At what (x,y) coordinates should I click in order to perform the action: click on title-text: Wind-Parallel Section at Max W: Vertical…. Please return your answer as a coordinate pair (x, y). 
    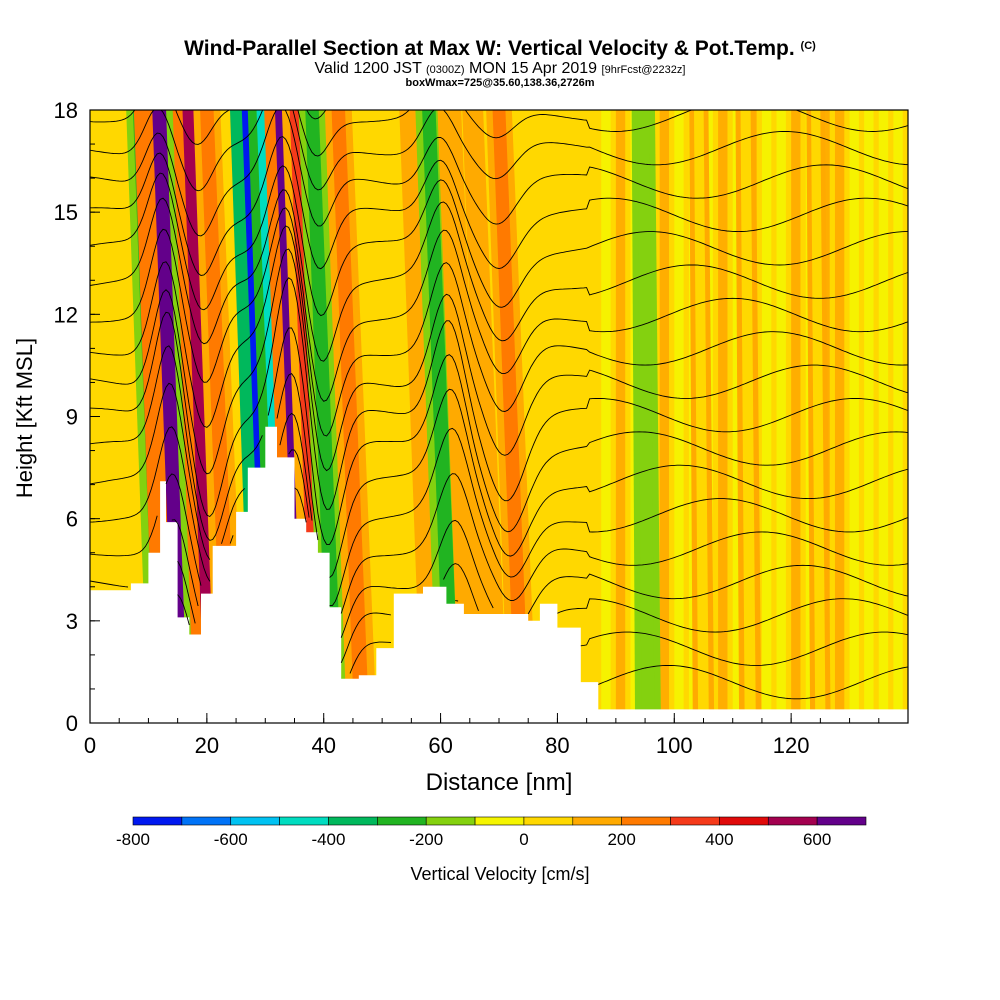
    Looking at the image, I should click on (489, 48).